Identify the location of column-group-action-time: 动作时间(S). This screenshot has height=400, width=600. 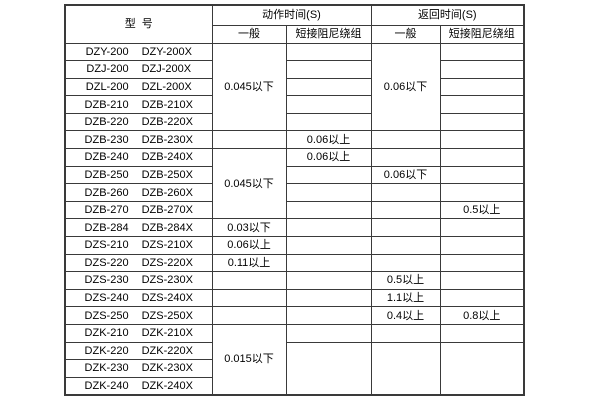
(291, 15).